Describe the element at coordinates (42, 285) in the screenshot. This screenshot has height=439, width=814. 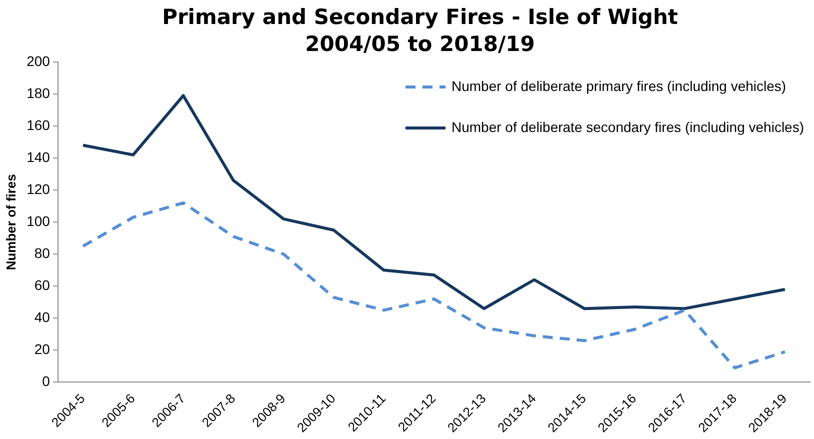
I see `y-tick-label: 60` at that location.